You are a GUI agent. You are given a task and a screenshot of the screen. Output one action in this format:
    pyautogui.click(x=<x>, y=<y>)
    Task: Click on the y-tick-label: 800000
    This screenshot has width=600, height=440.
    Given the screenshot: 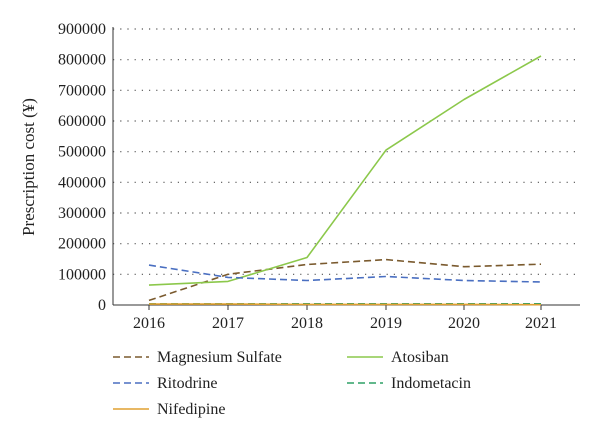 What is the action you would take?
    pyautogui.click(x=82, y=60)
    